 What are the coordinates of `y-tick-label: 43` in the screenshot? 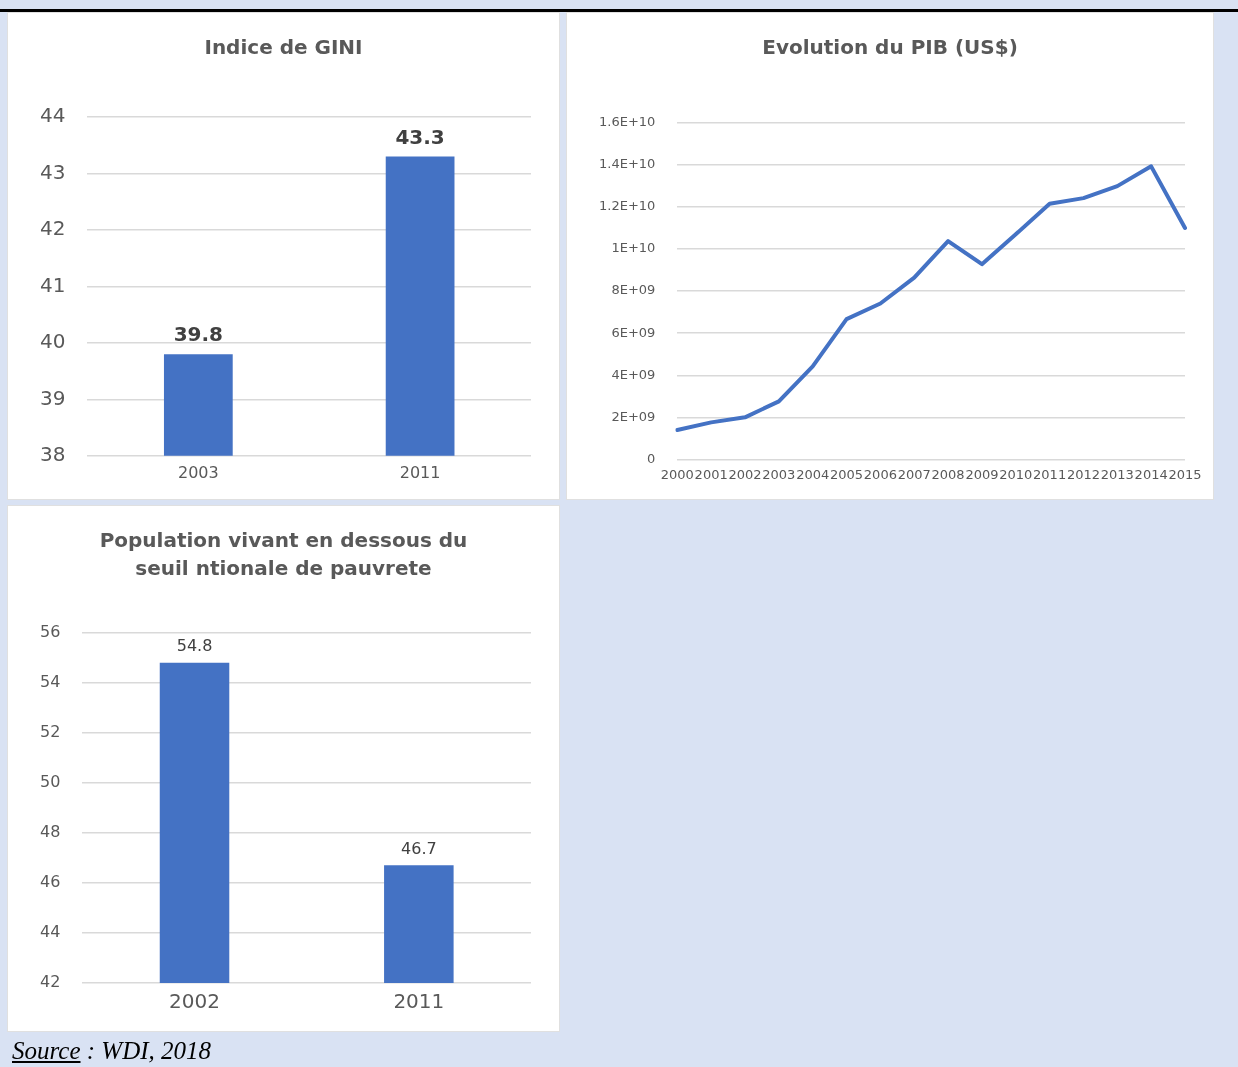 It's located at (53, 171).